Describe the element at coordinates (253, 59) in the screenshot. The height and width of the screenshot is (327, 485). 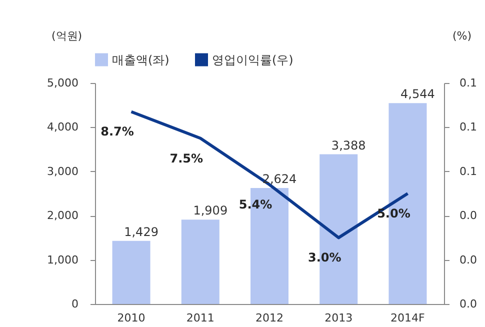
I see `legend-label: 영업이익률(우)` at that location.